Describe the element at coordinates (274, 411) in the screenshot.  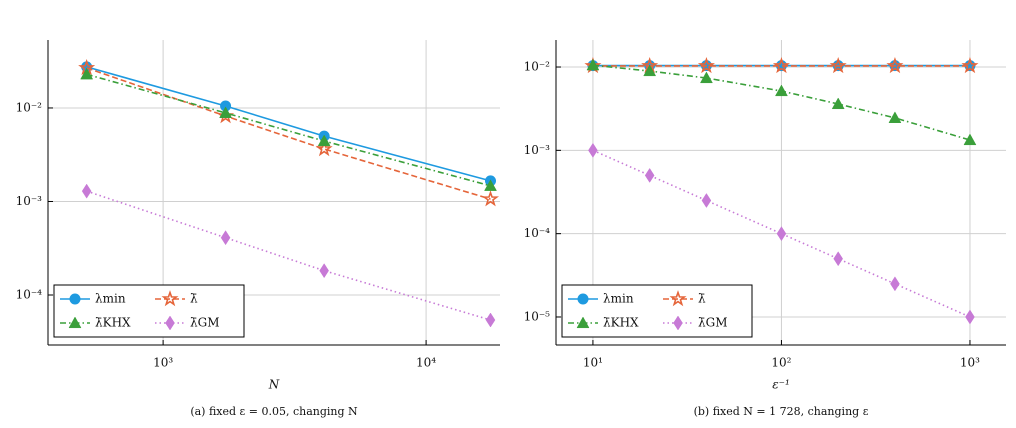
I see `caption: (a) fixed ε = 0.05, changing N` at that location.